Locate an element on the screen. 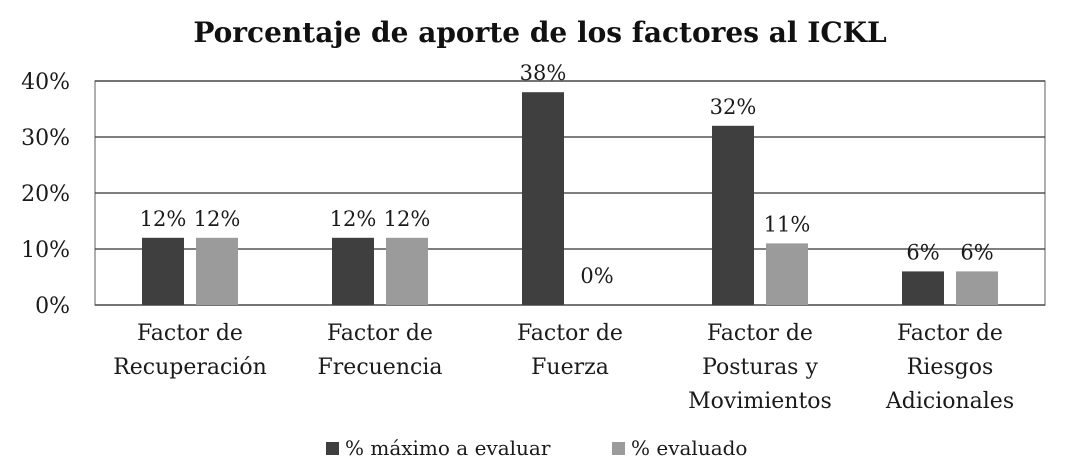  y-tick-label: 10% is located at coordinates (45, 250).